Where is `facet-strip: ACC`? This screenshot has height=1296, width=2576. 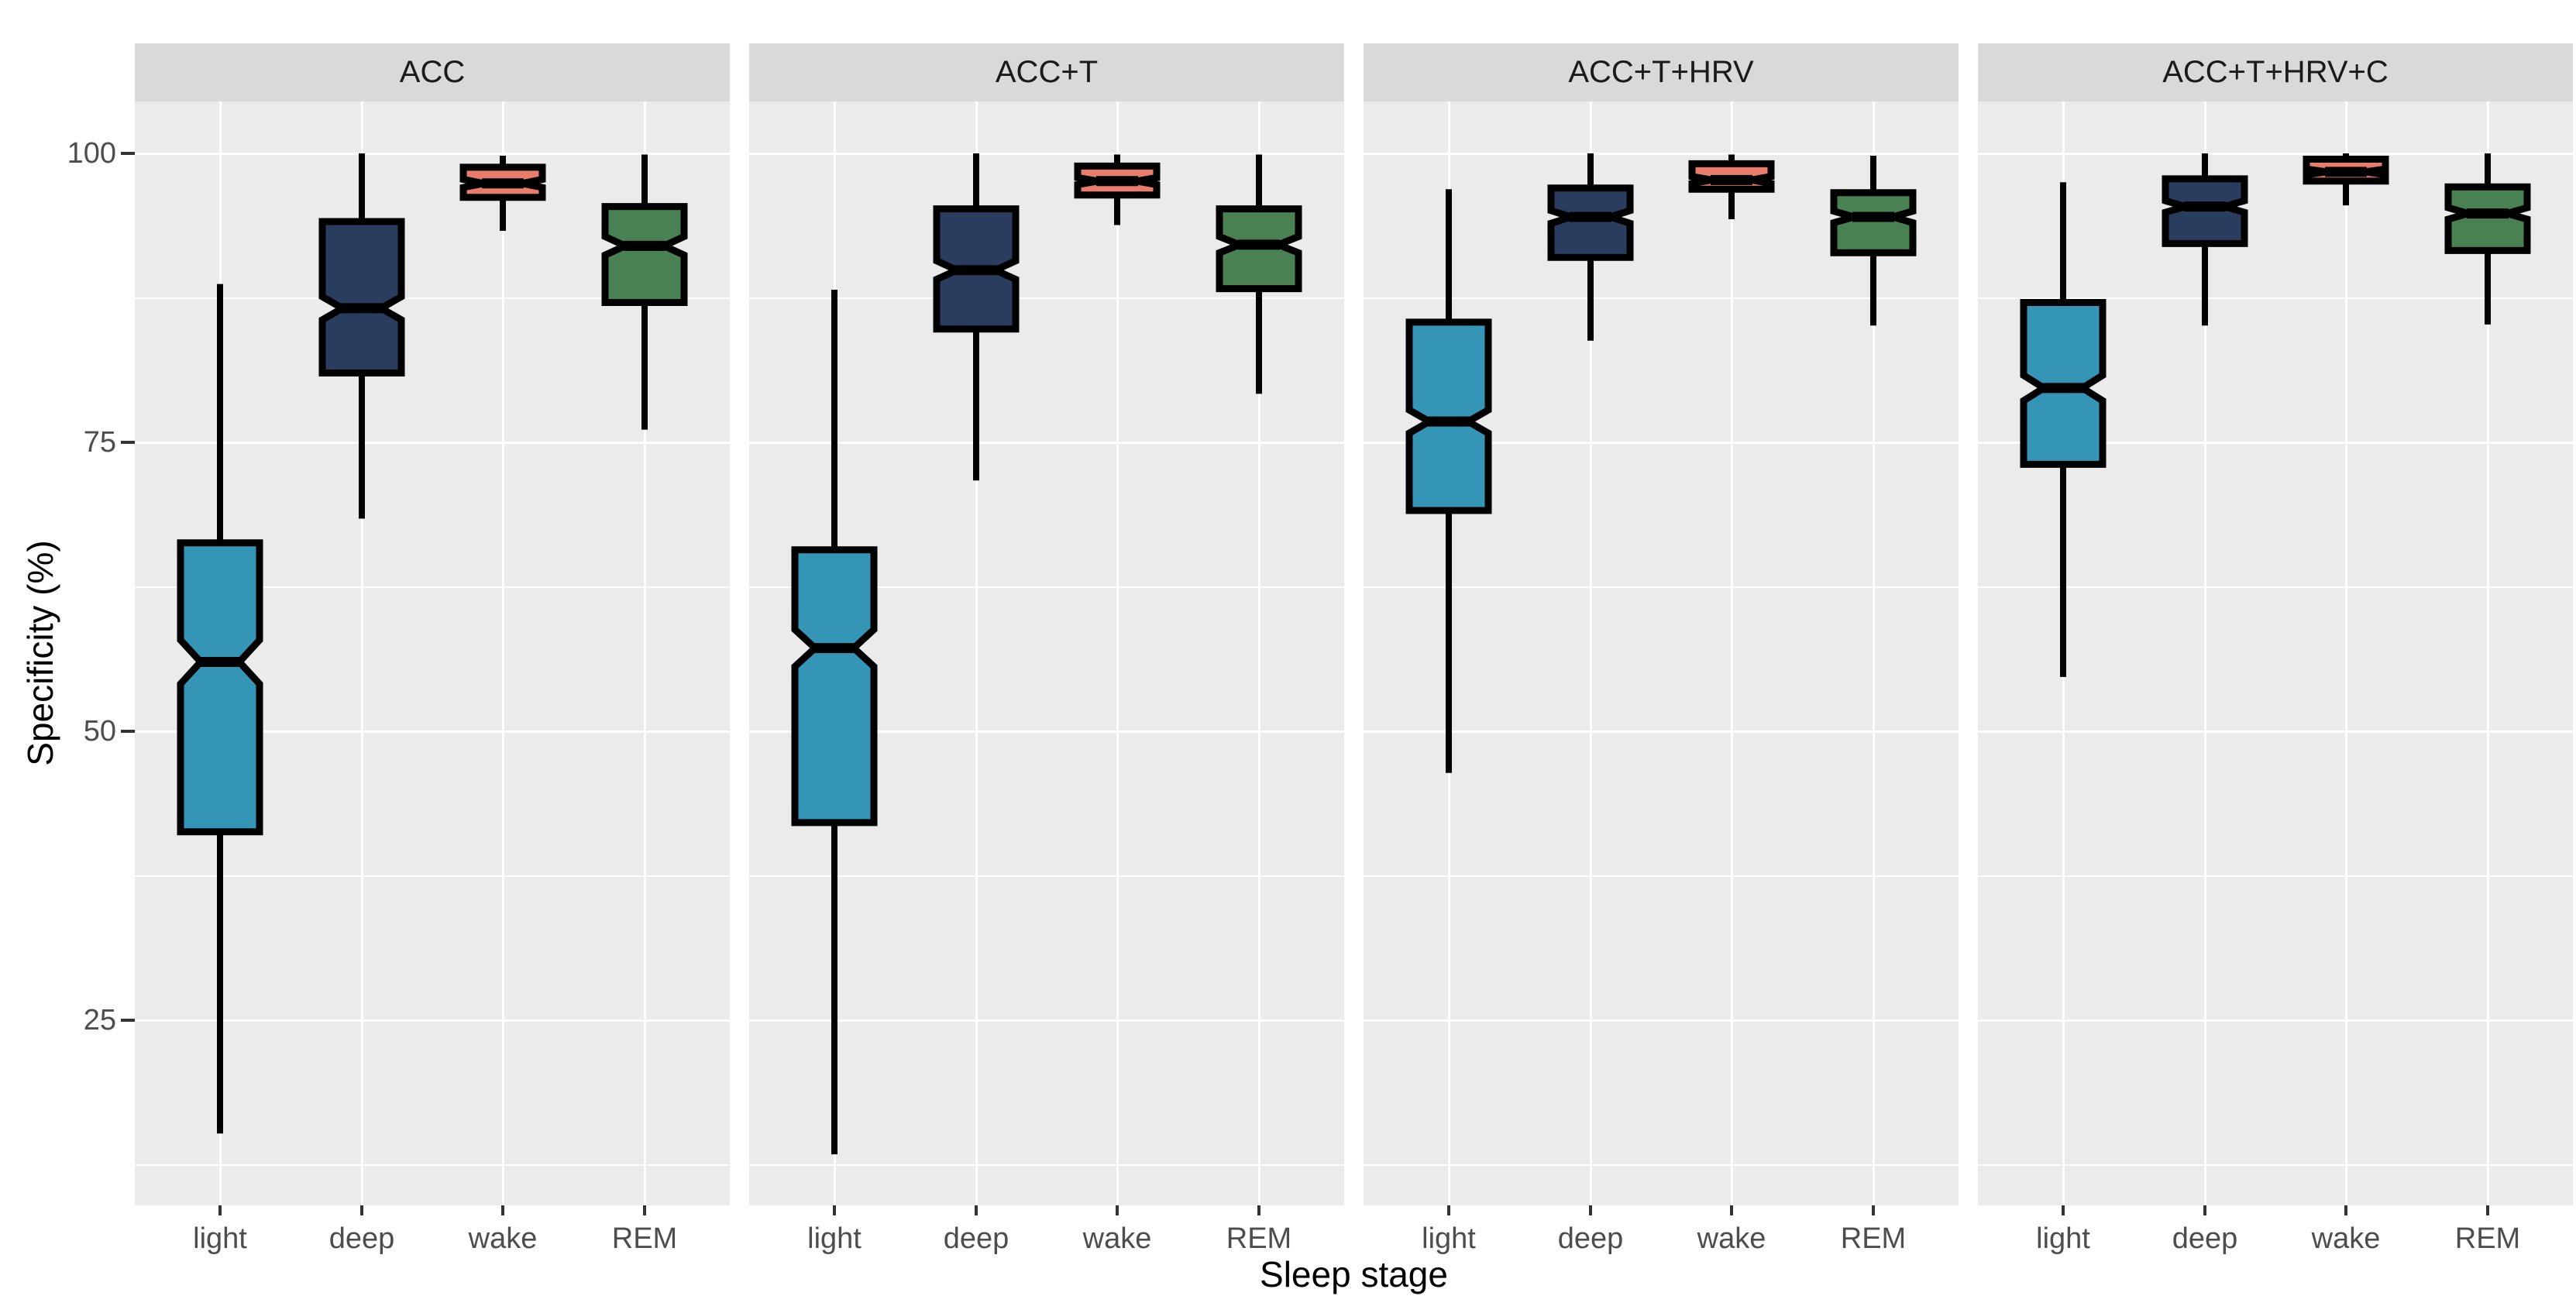
facet-strip: ACC is located at coordinates (432, 72).